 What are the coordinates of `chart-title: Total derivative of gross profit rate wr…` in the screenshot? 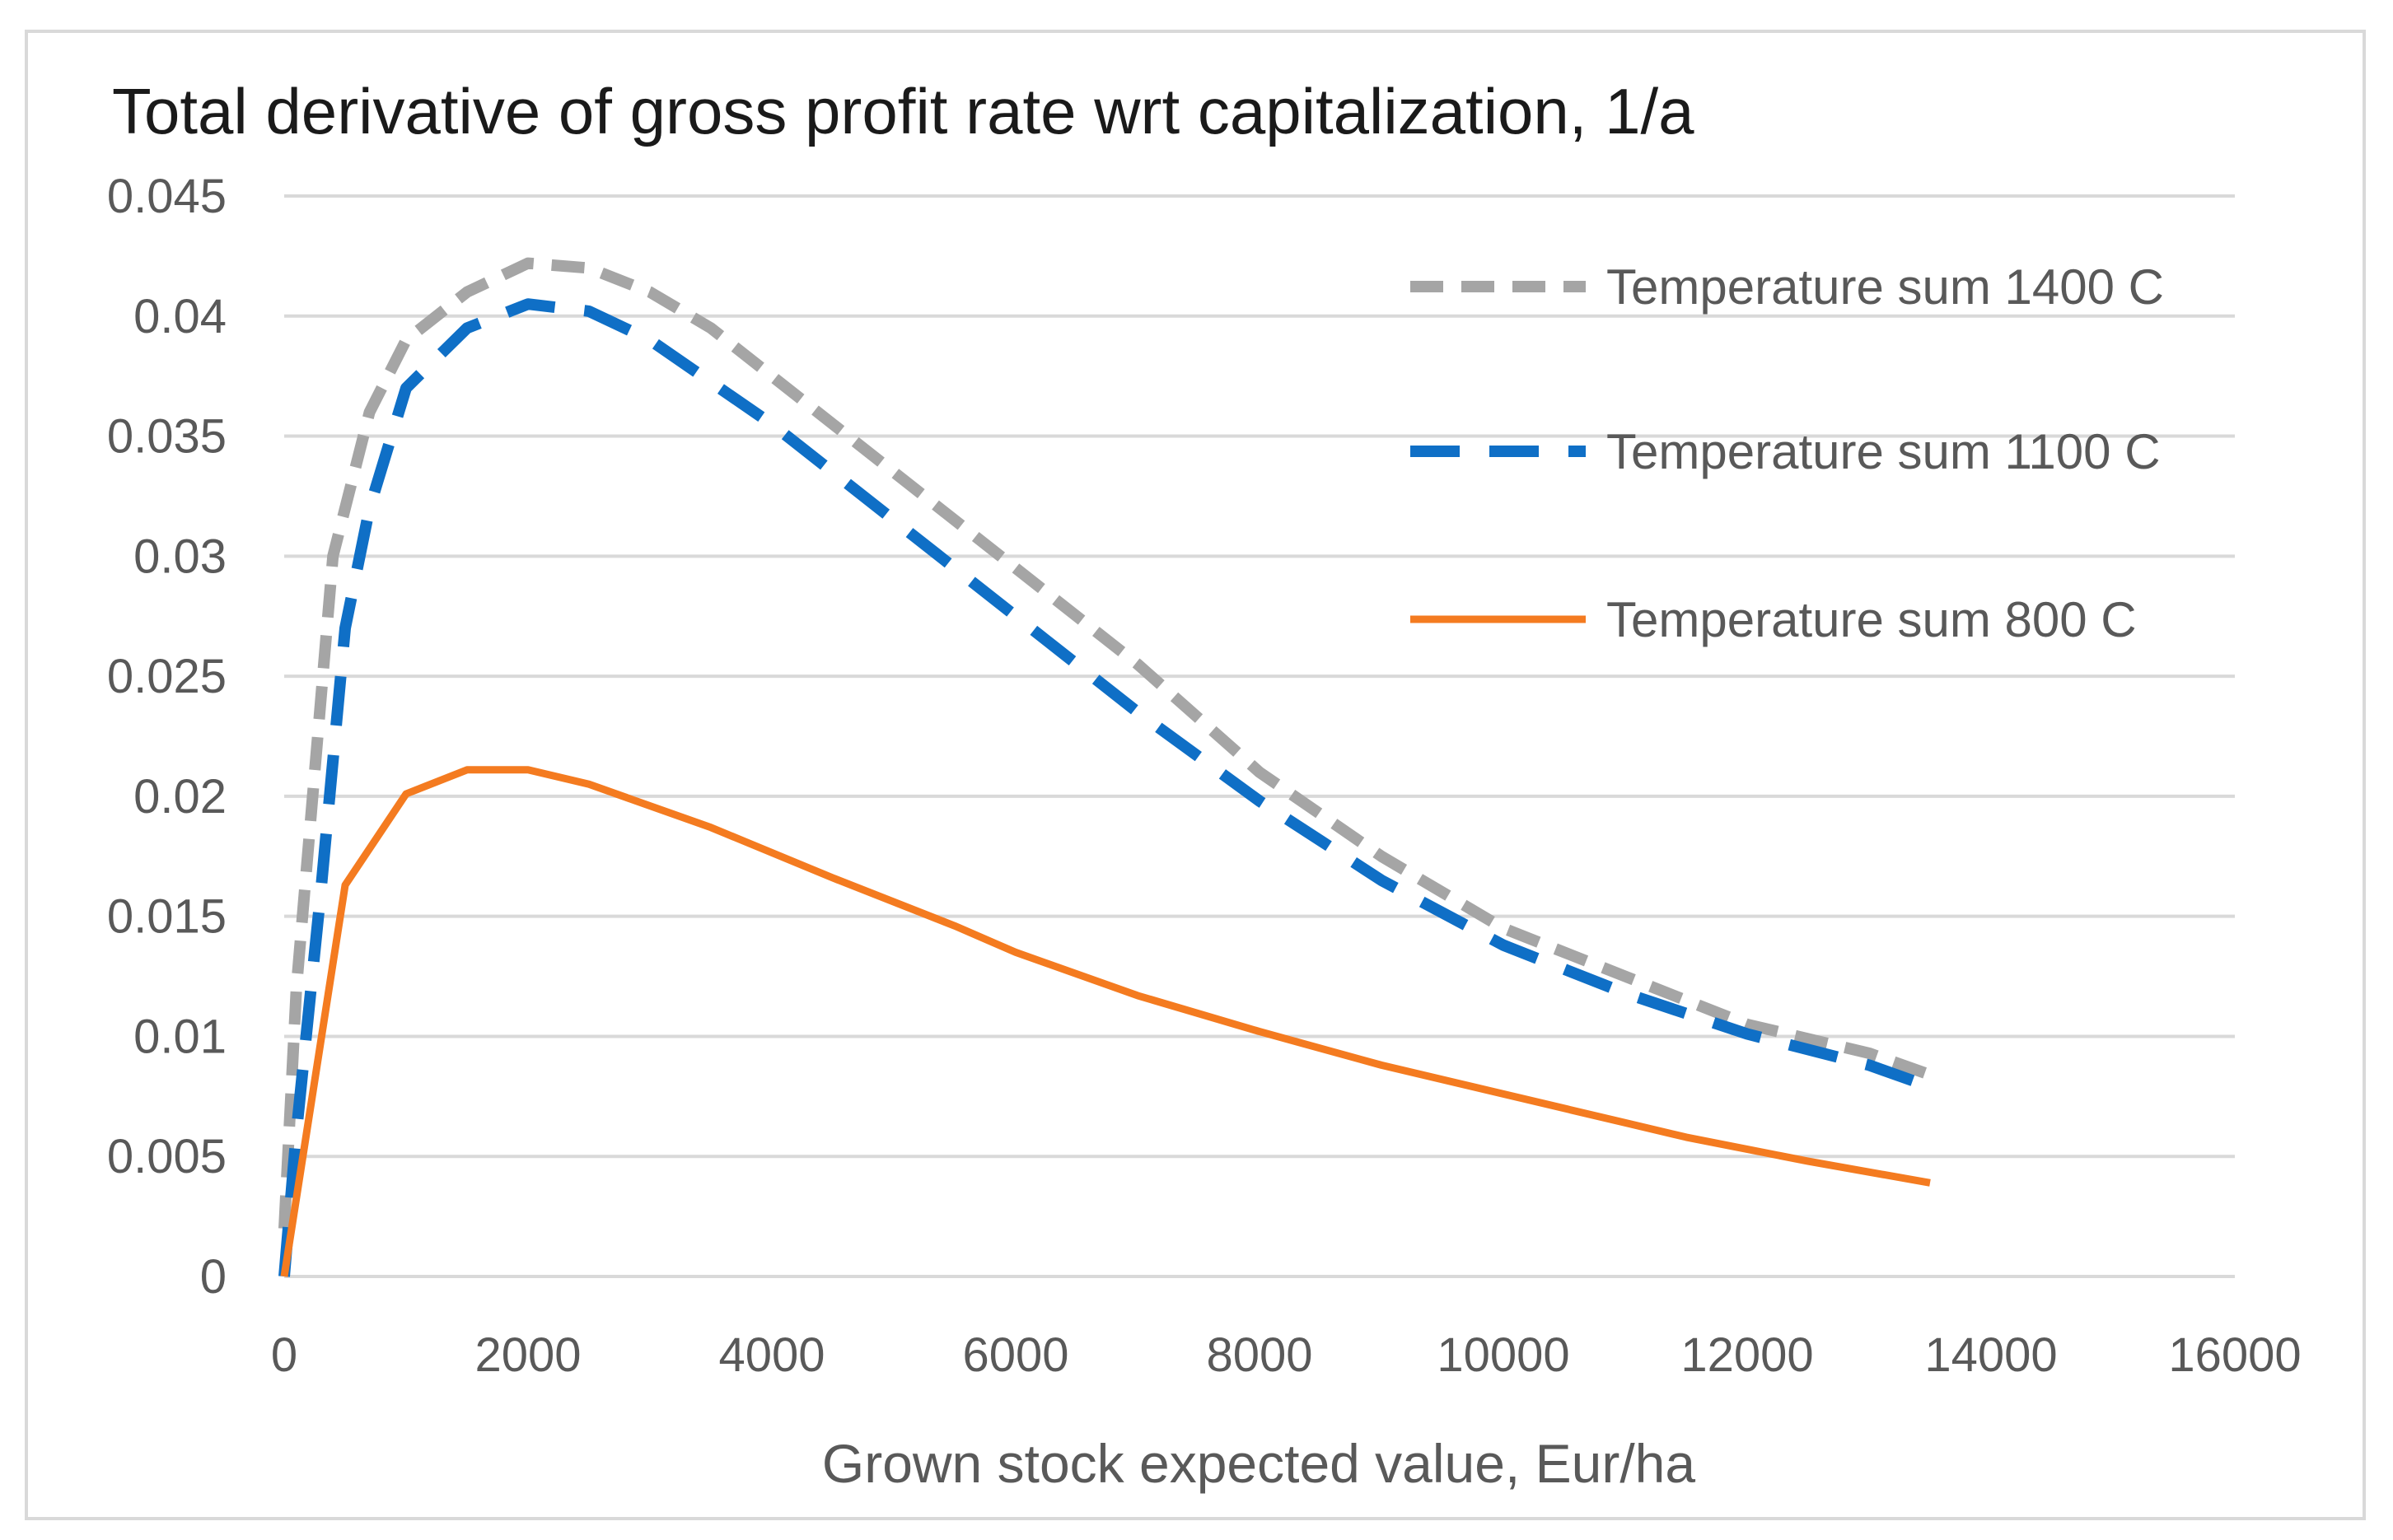 It's located at (903, 111).